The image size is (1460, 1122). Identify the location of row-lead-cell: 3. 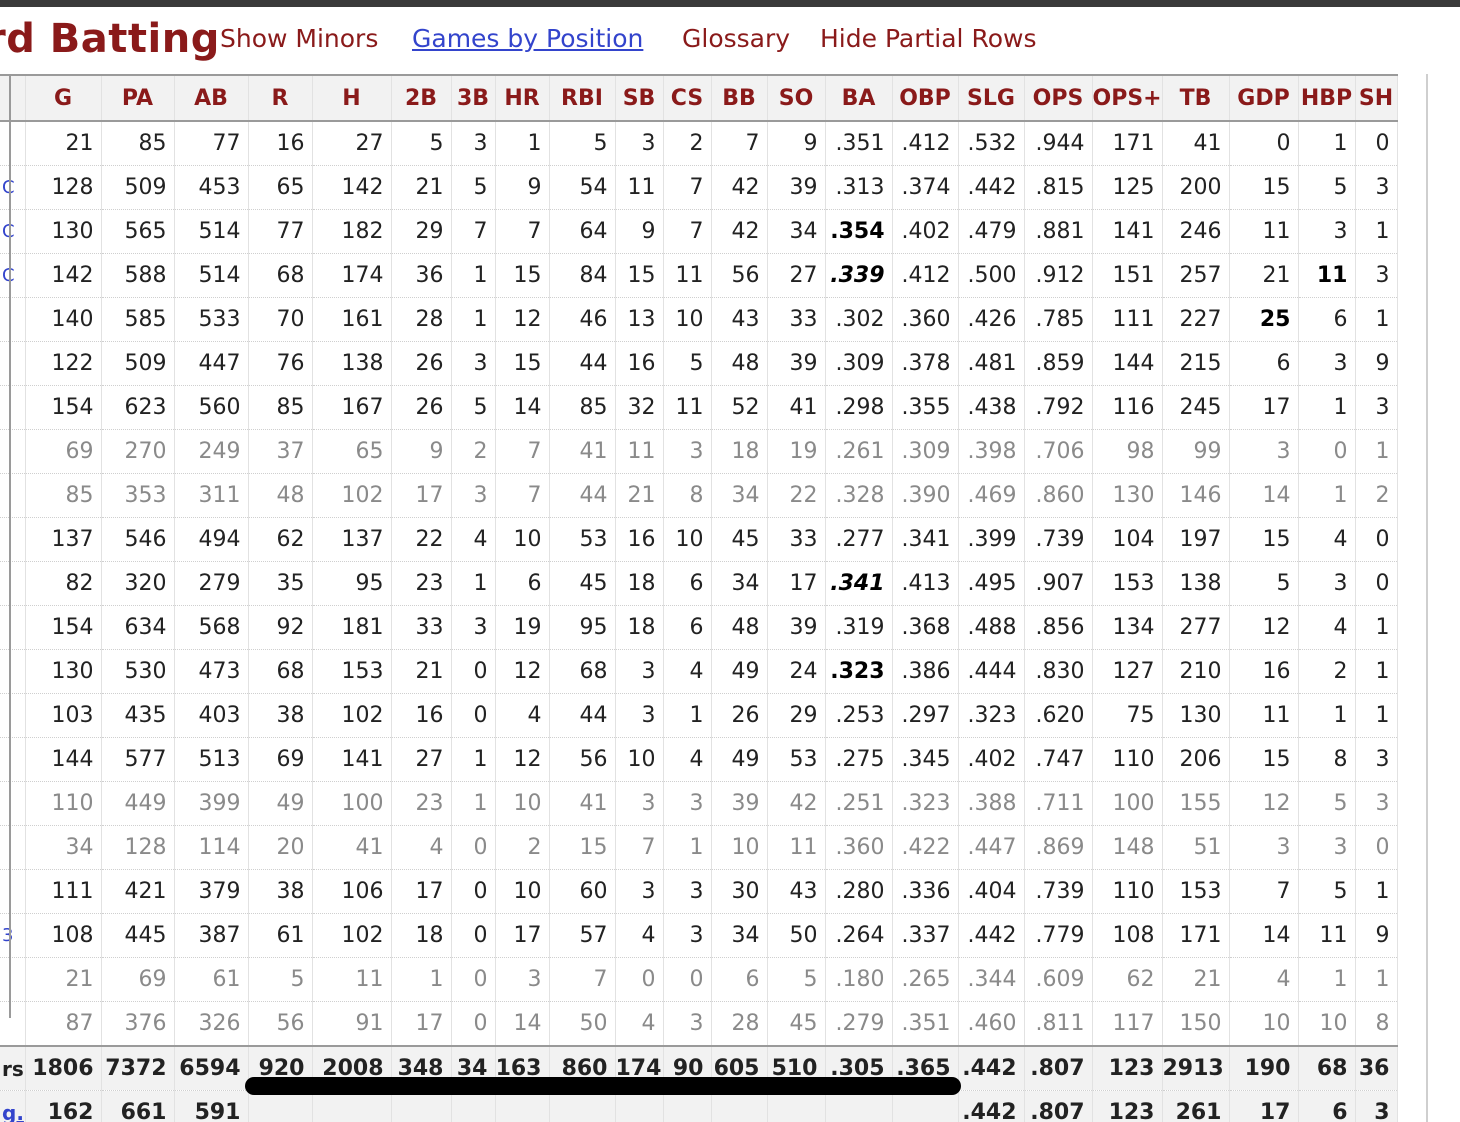
(13, 935).